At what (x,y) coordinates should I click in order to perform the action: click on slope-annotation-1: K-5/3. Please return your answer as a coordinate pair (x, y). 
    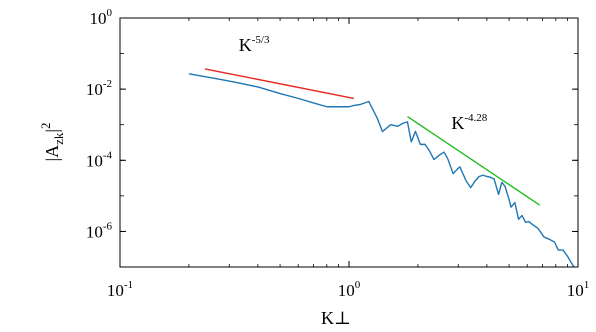
    Looking at the image, I should click on (254, 44).